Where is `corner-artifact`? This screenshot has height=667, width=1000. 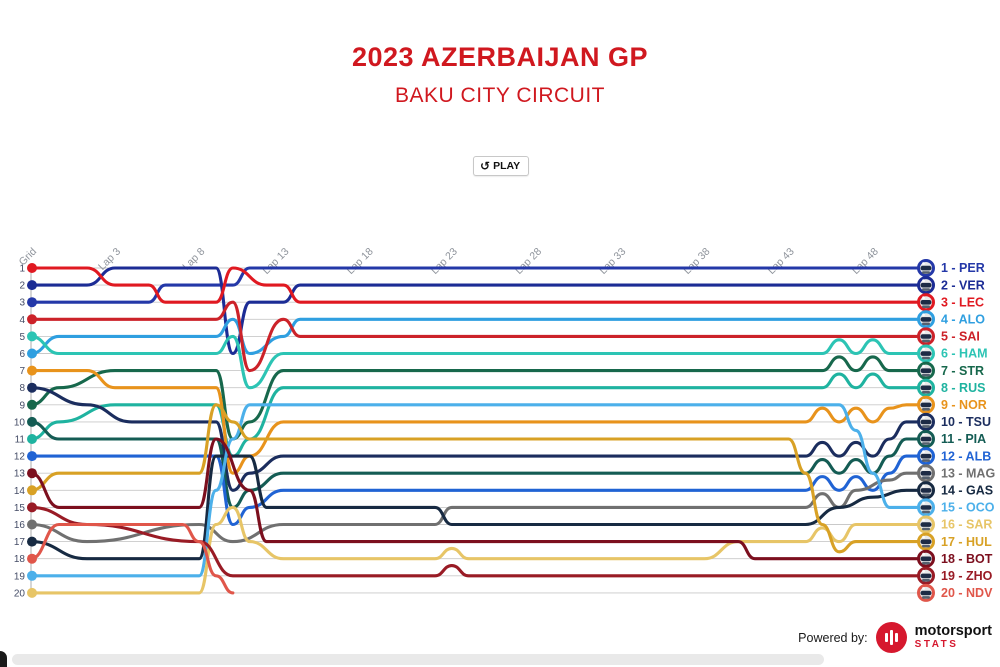
corner-artifact is located at coordinates (3, 659).